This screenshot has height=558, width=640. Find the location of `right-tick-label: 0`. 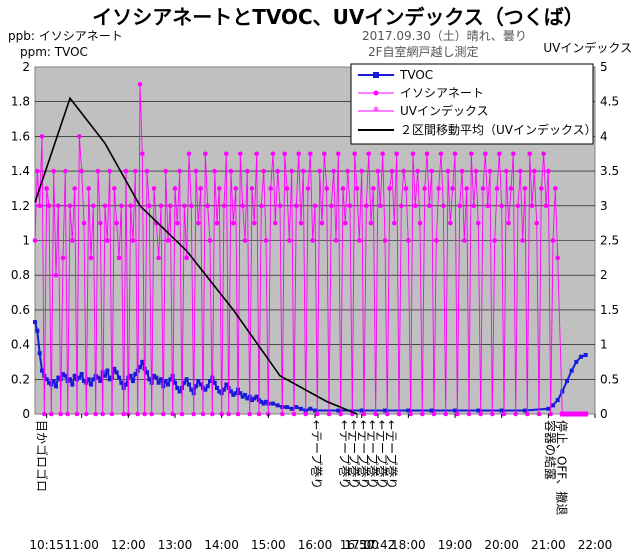

right-tick-label: 0 is located at coordinates (604, 414).